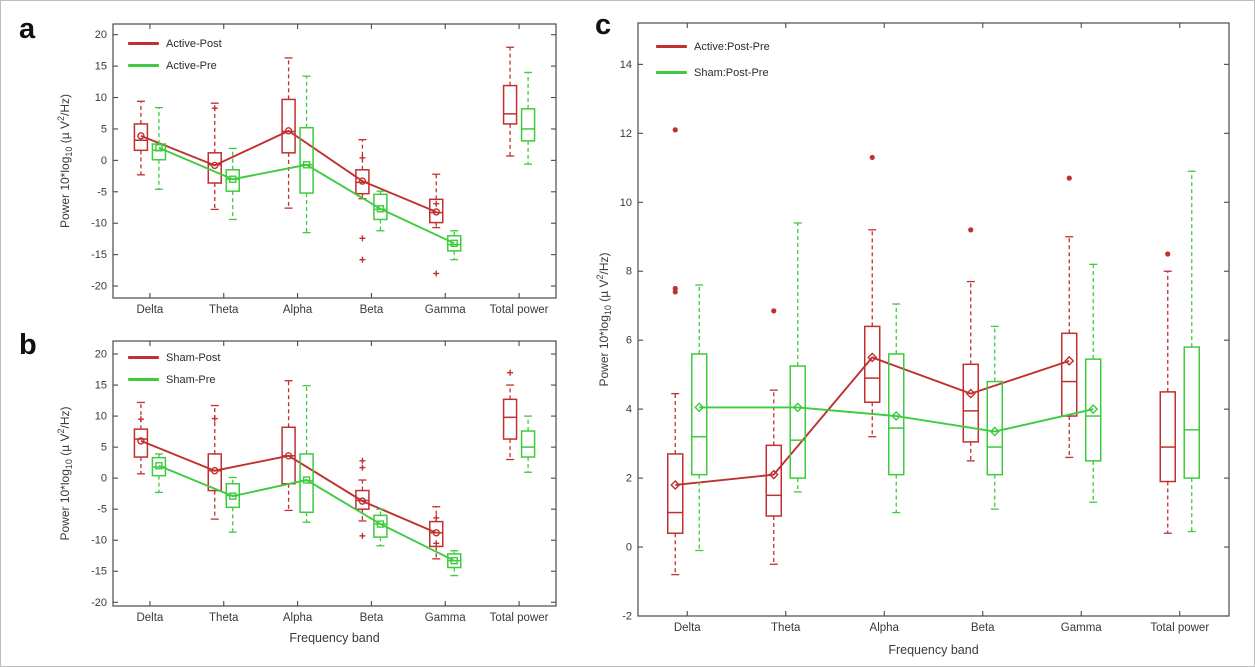 The width and height of the screenshot is (1255, 667). Describe the element at coordinates (626, 65) in the screenshot. I see `svg-text: 14` at that location.